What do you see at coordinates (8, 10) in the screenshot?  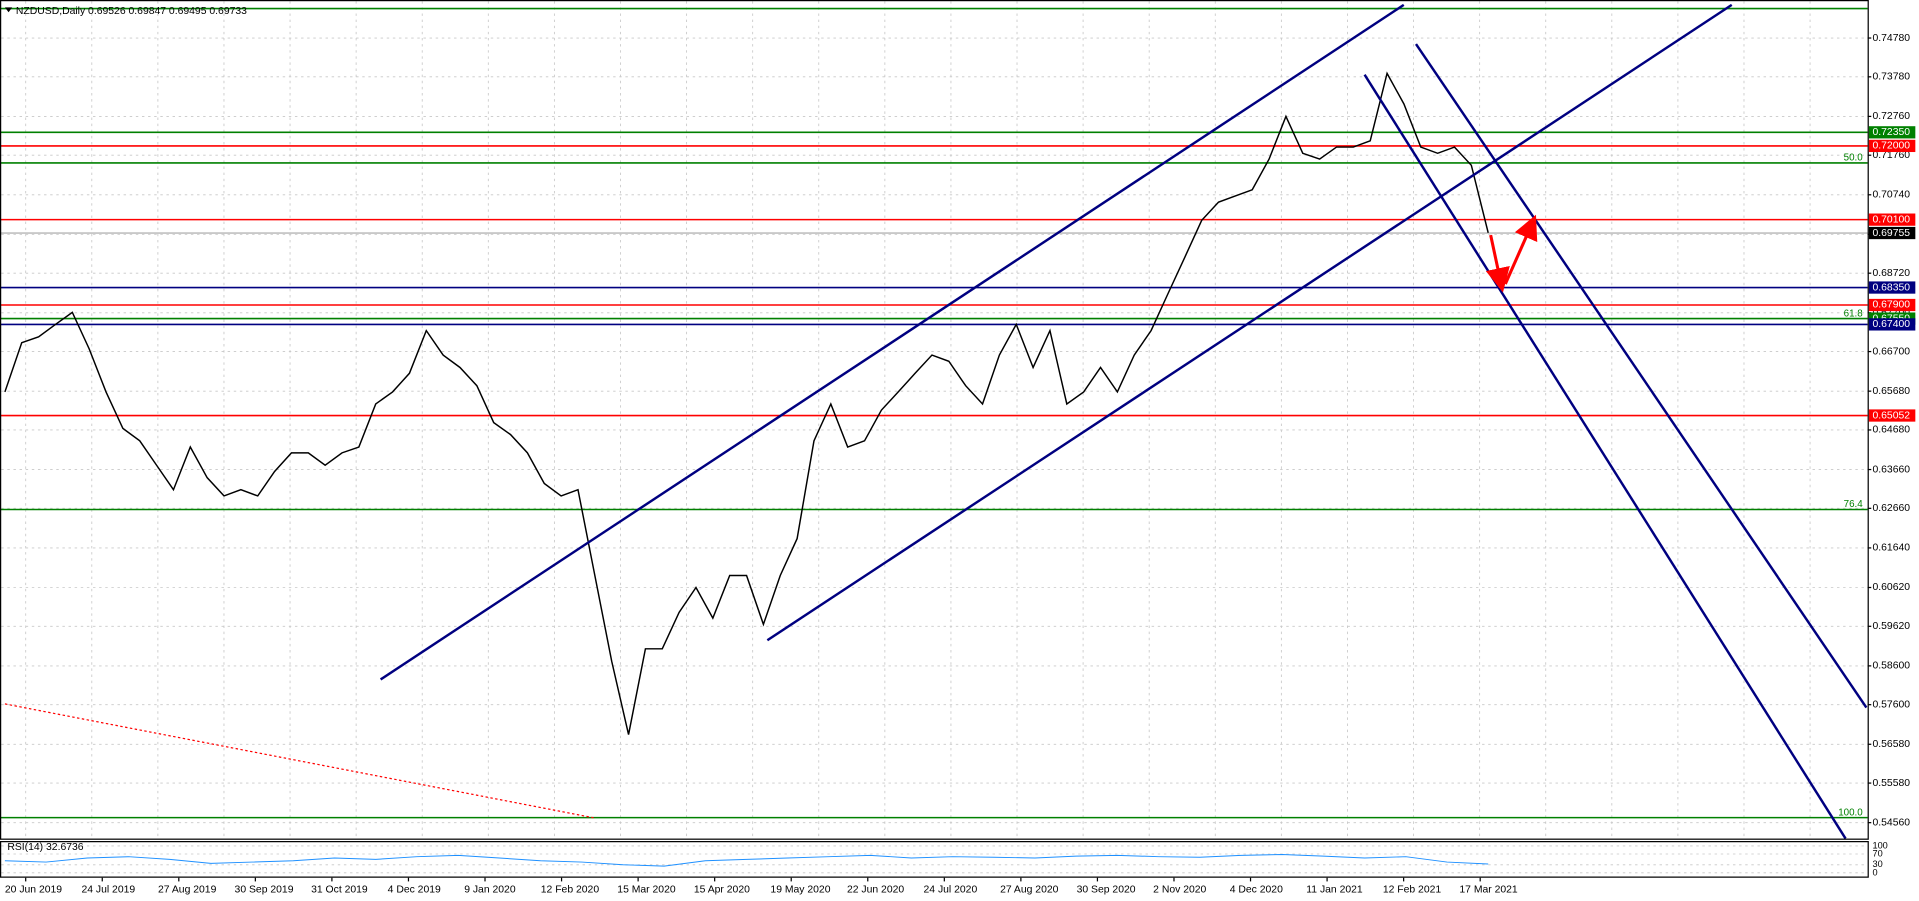 I see `title-icon` at bounding box center [8, 10].